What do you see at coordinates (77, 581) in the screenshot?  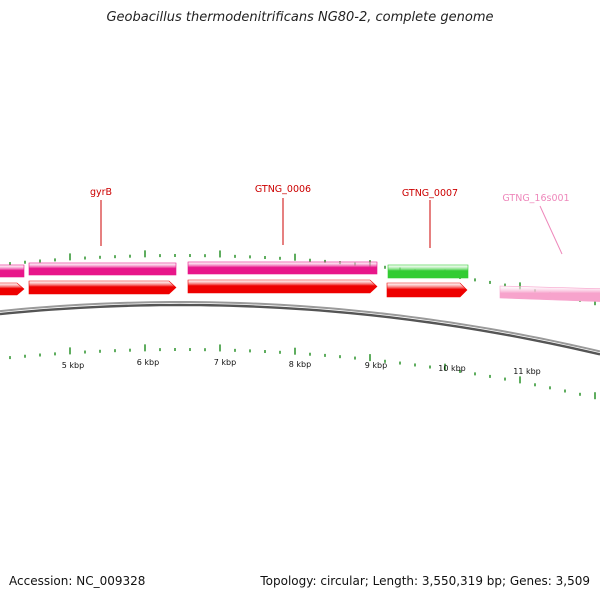 I see `accession-text: Accession: NC_009328` at bounding box center [77, 581].